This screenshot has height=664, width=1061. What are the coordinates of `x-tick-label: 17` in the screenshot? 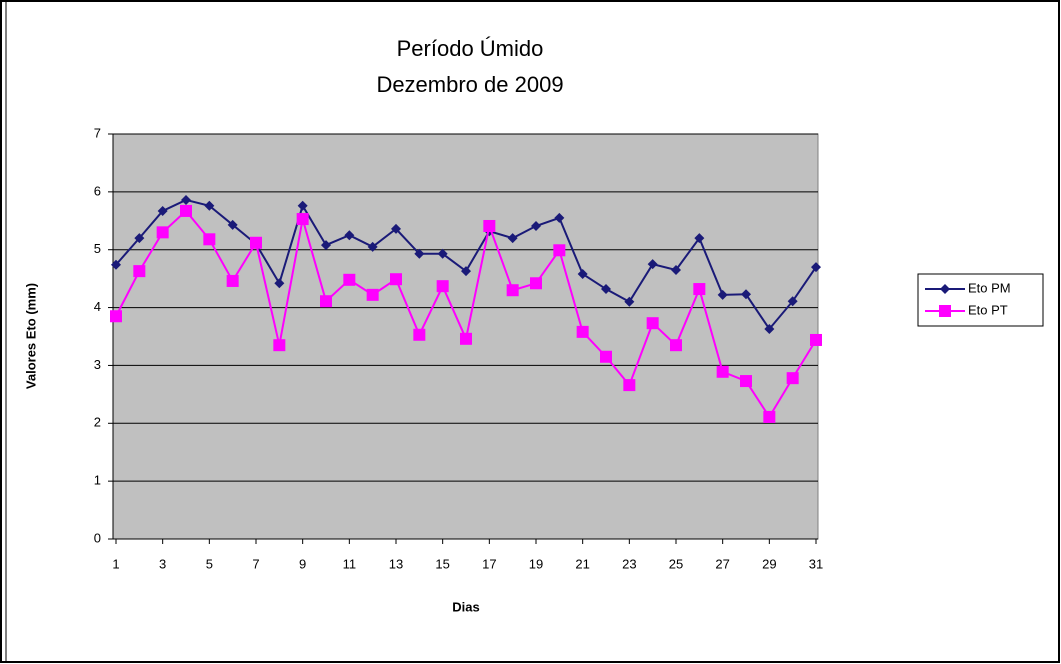 It's located at (489, 563).